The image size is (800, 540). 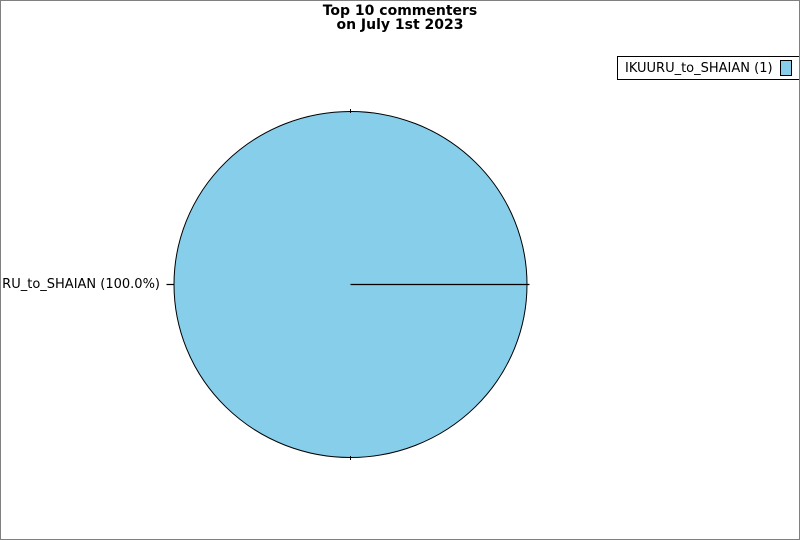 I want to click on legend: IKUURU_to_SHAIAN (1), so click(x=708, y=68).